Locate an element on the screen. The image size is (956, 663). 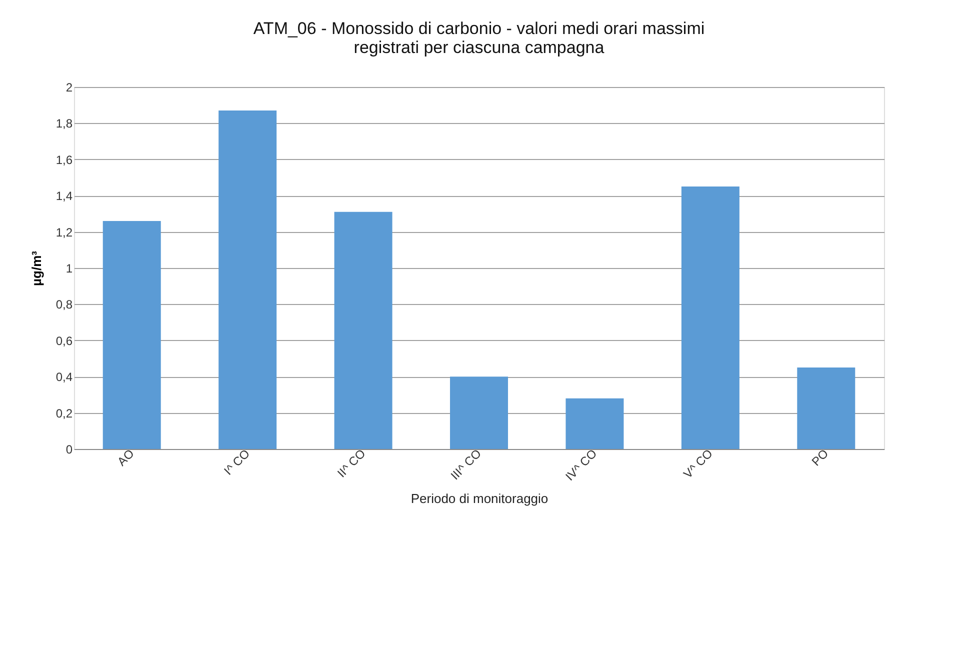
y-tick-label: 2 is located at coordinates (69, 87).